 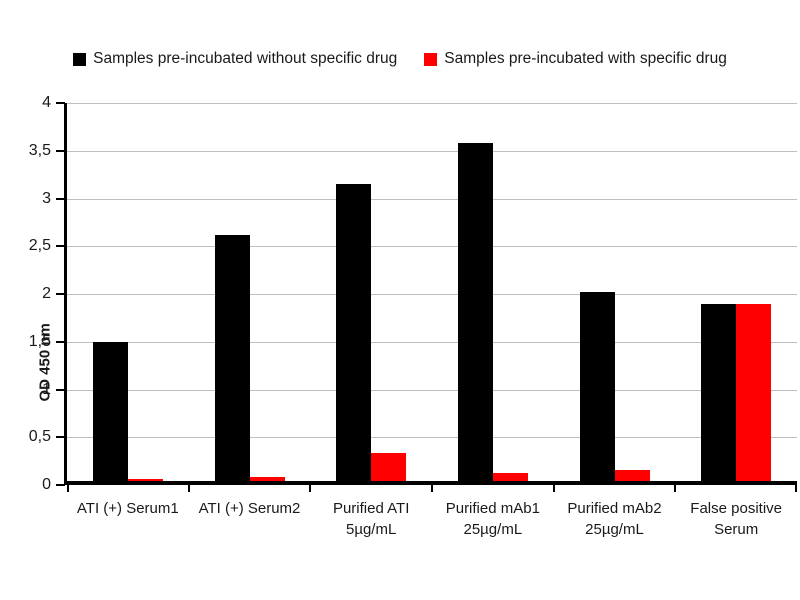 I want to click on legend-swatch-red, so click(x=431, y=59).